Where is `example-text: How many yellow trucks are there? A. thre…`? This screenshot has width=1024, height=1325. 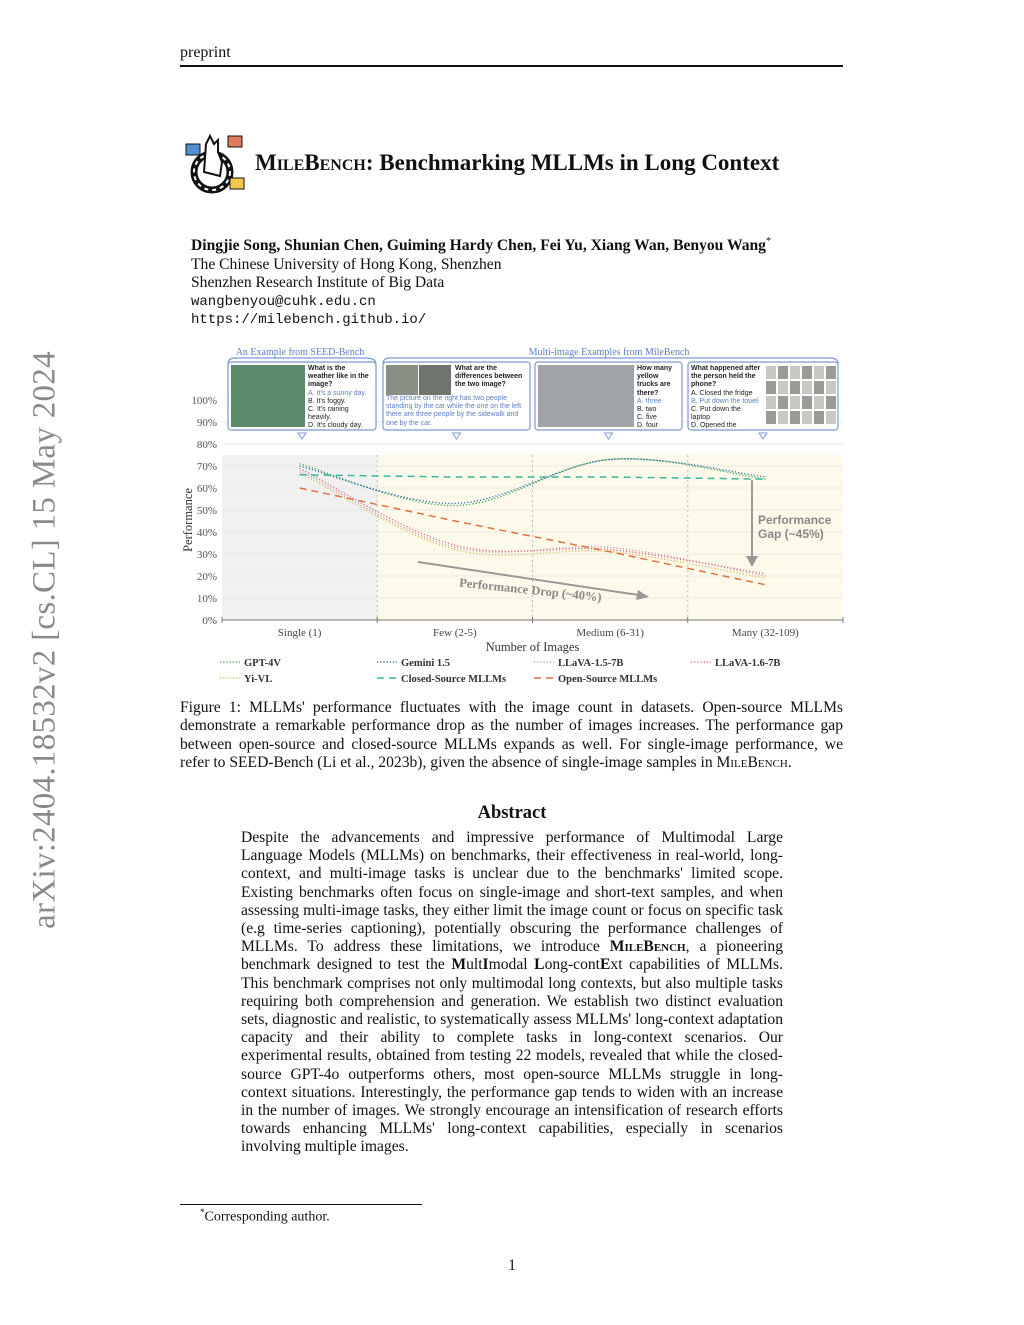 example-text: How many yellow trucks are there? A. thre… is located at coordinates (658, 397).